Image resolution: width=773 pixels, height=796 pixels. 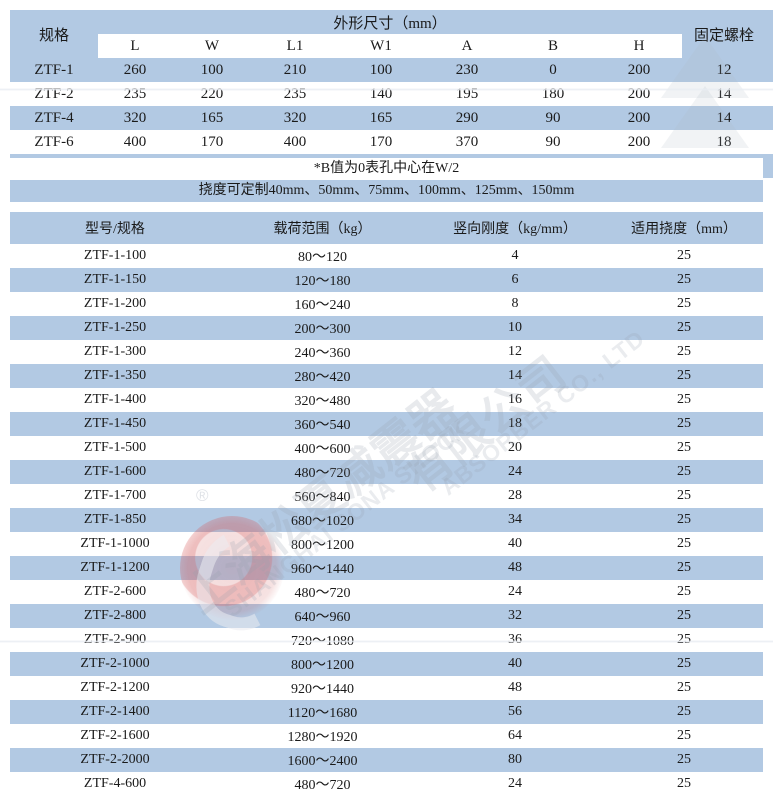 I want to click on note-b-value: *B值为0表孔中心在W/2, so click(x=386, y=169).